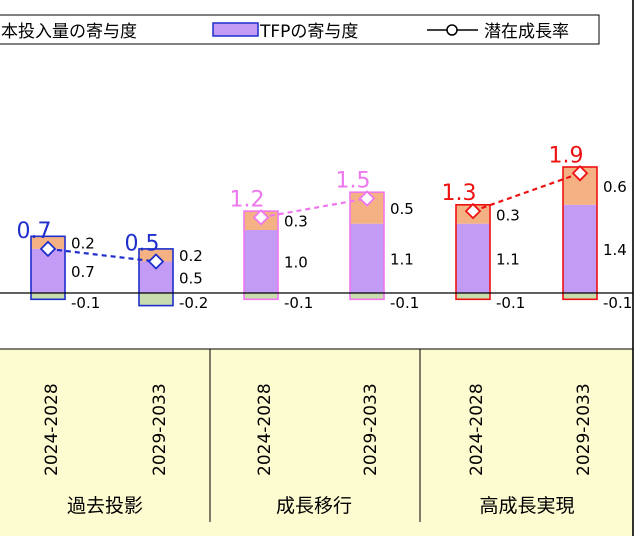  What do you see at coordinates (69, 32) in the screenshot?
I see `legend-label-capital: 本投入量の寄与度` at bounding box center [69, 32].